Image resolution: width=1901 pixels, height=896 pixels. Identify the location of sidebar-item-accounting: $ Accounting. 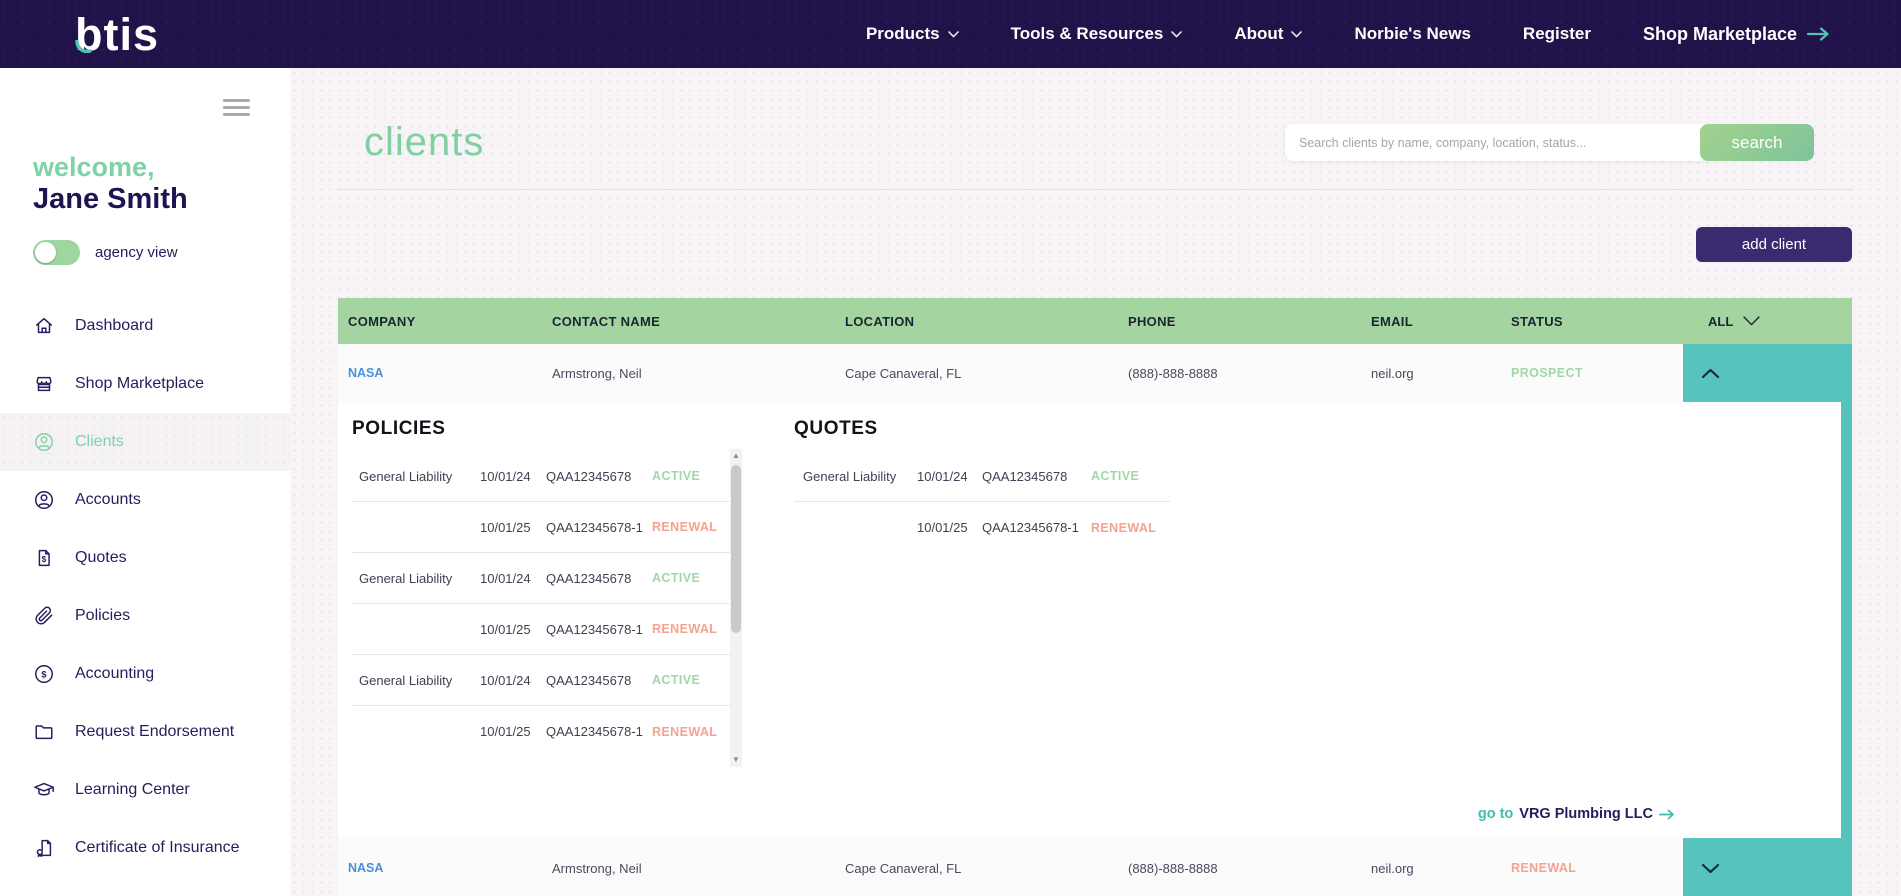
(145, 674).